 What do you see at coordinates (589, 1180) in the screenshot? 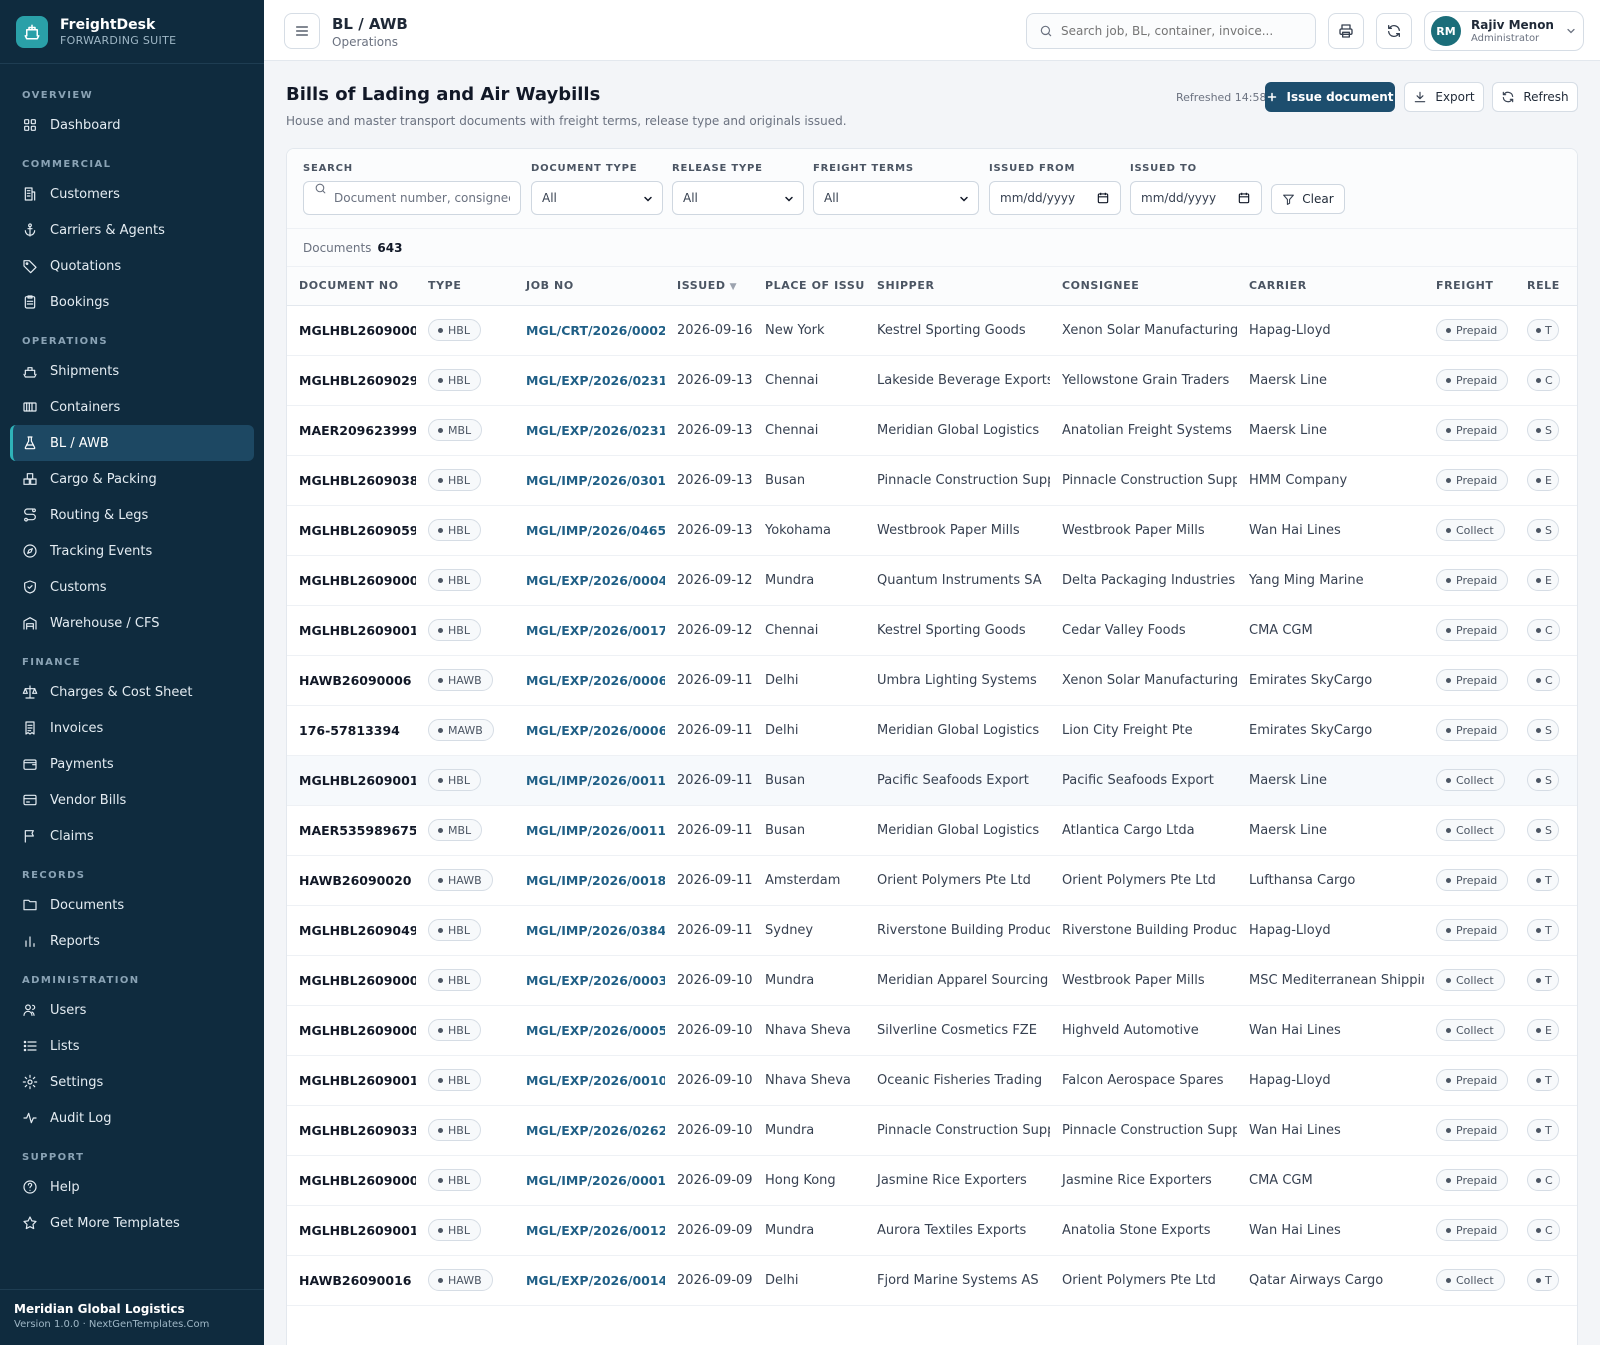
I see `cell-job-no: MGL/IMP/2026/0001` at bounding box center [589, 1180].